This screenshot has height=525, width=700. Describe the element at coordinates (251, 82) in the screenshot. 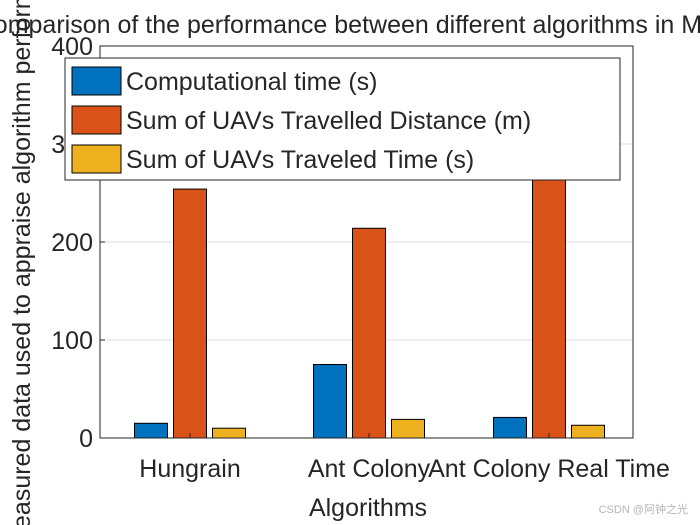

I see `legend-label: Computational time (s)` at that location.